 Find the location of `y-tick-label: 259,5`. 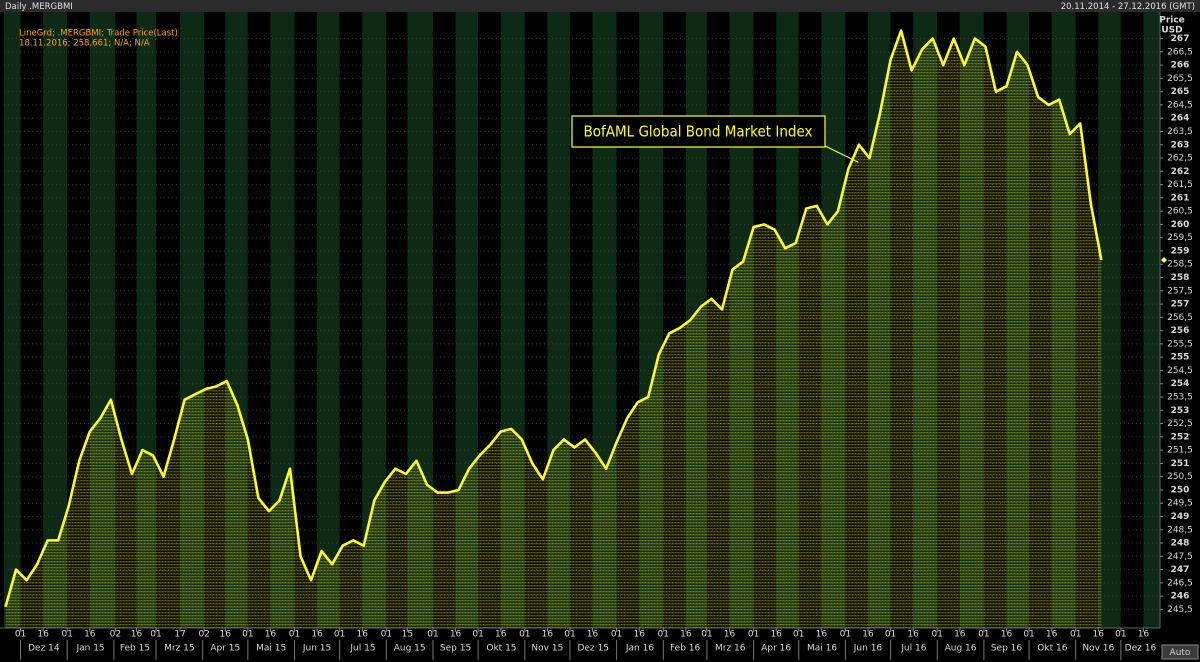

y-tick-label: 259,5 is located at coordinates (1180, 238).